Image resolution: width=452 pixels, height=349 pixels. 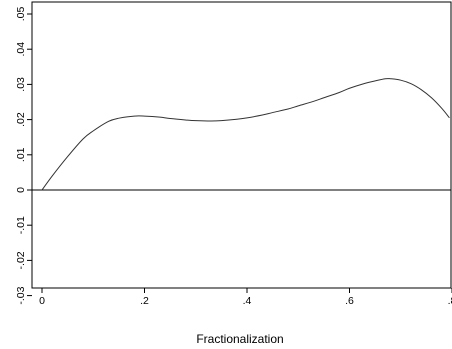 I want to click on x-tick-label: .6, so click(x=349, y=301).